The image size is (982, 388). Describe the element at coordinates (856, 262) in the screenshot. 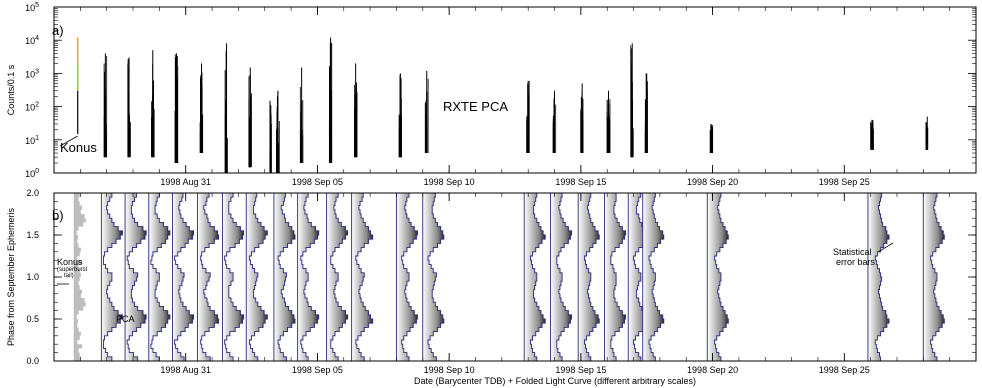

I see `error-bars-annotation-2: error bars` at that location.